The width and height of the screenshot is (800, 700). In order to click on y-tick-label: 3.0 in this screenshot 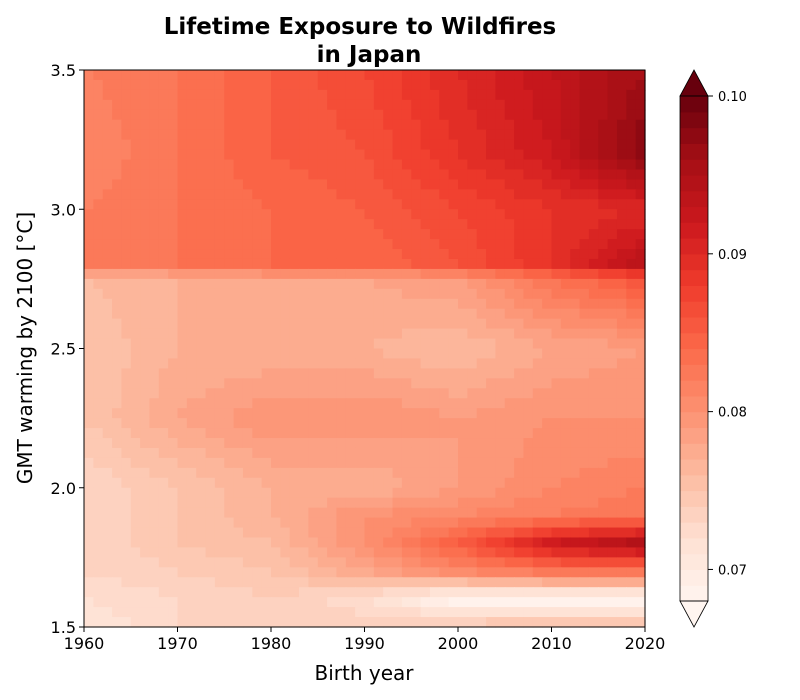, I will do `click(63, 209)`.